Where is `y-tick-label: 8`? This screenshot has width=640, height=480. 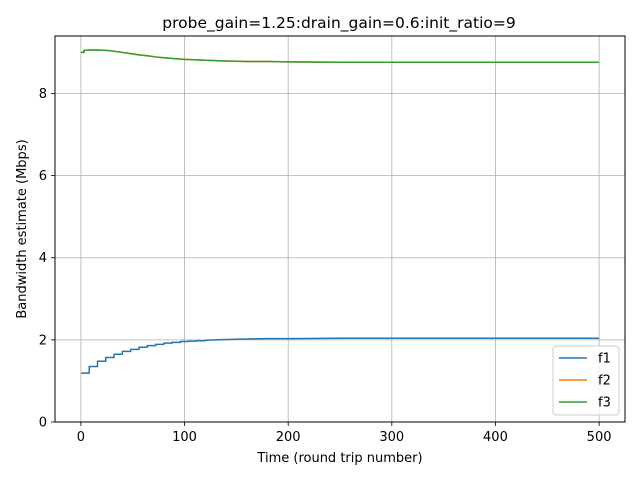 y-tick-label: 8 is located at coordinates (43, 94).